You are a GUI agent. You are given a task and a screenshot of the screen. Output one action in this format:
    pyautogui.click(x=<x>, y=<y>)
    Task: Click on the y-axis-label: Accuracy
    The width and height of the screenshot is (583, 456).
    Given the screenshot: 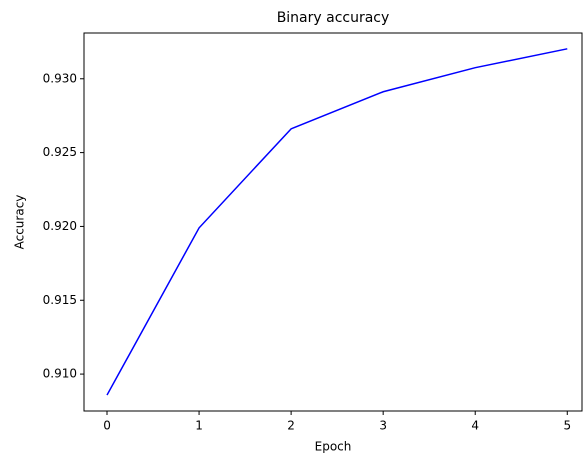 What is the action you would take?
    pyautogui.click(x=20, y=222)
    